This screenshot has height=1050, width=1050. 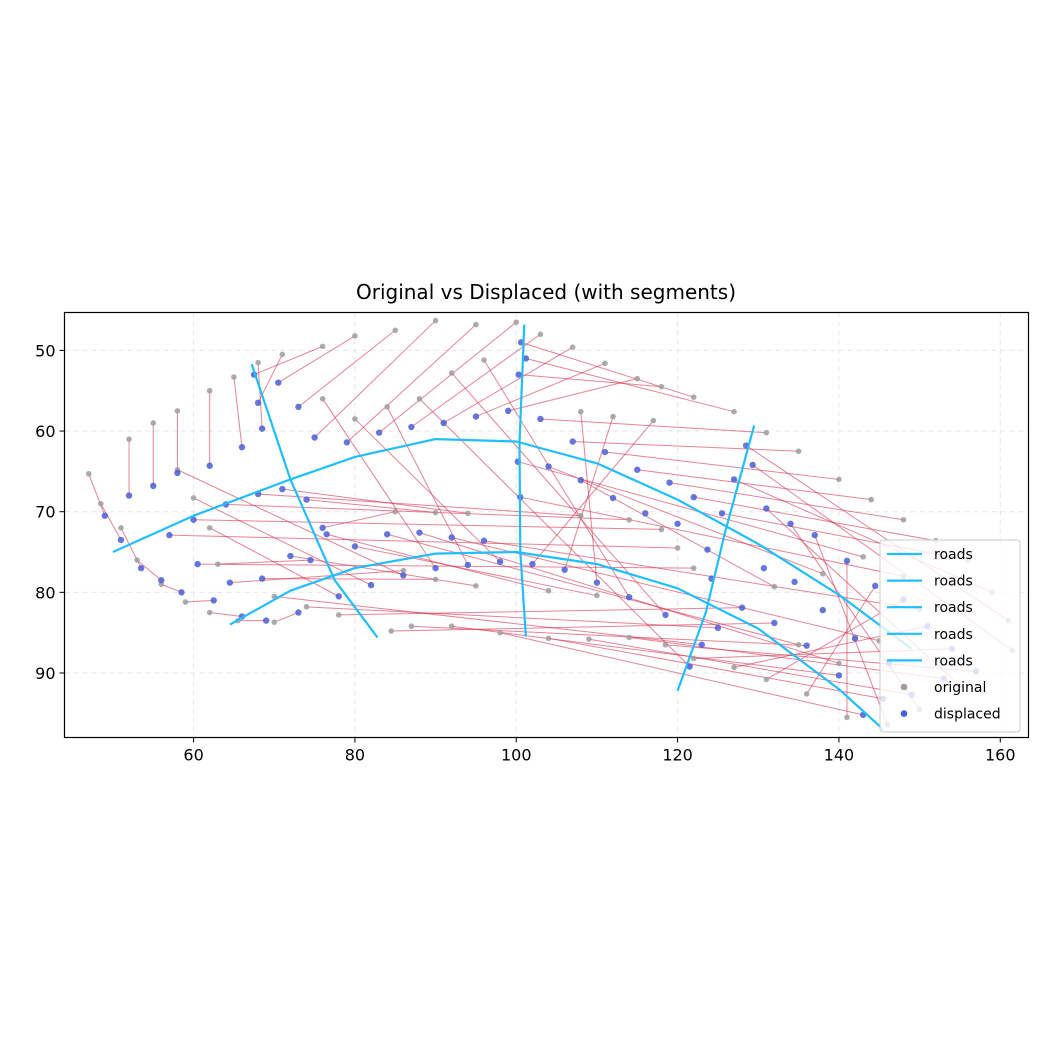 I want to click on y-tick-label: 70, so click(x=45, y=512).